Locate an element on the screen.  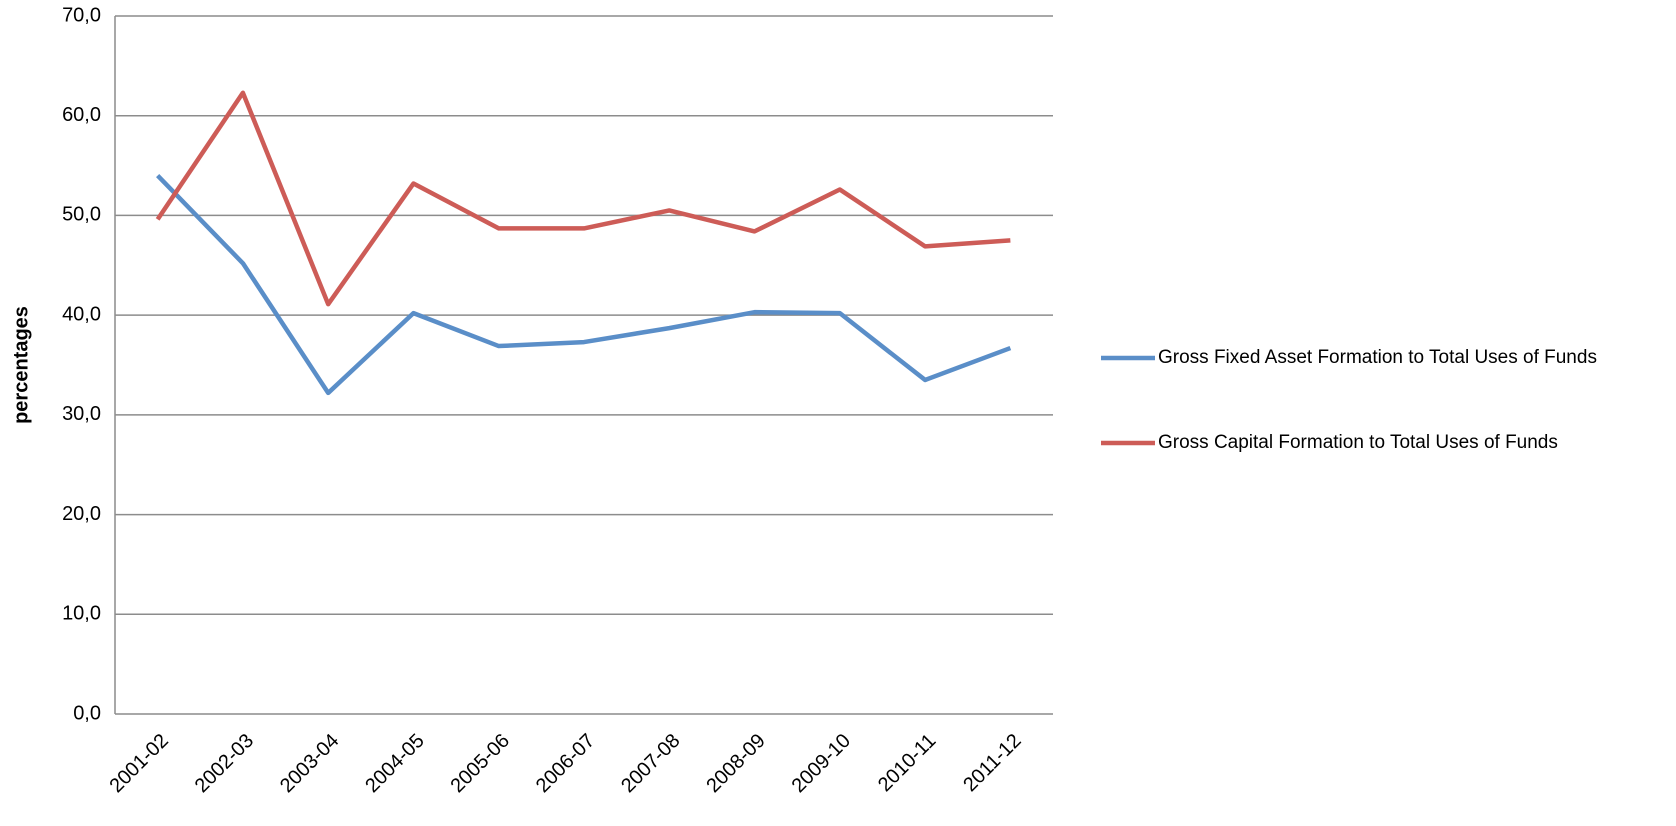
x-tick-label: 2004-05 is located at coordinates (394, 763).